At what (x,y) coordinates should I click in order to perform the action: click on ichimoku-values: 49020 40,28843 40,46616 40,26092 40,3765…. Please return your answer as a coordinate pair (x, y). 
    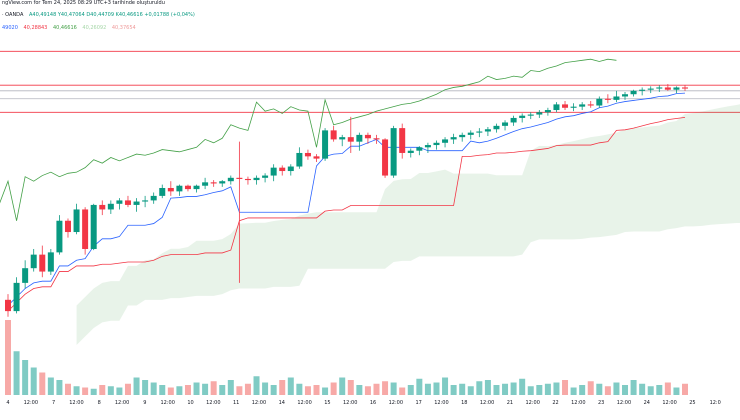
    Looking at the image, I should click on (71, 28).